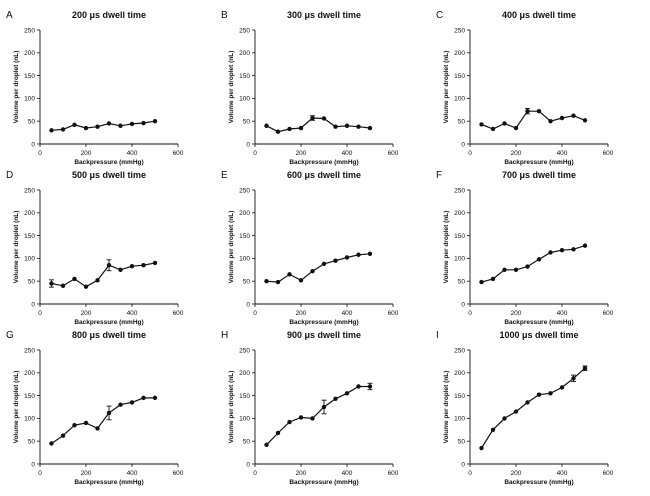 The height and width of the screenshot is (496, 650). What do you see at coordinates (324, 15) in the screenshot?
I see `panel-title: 300 μs dwell time` at bounding box center [324, 15].